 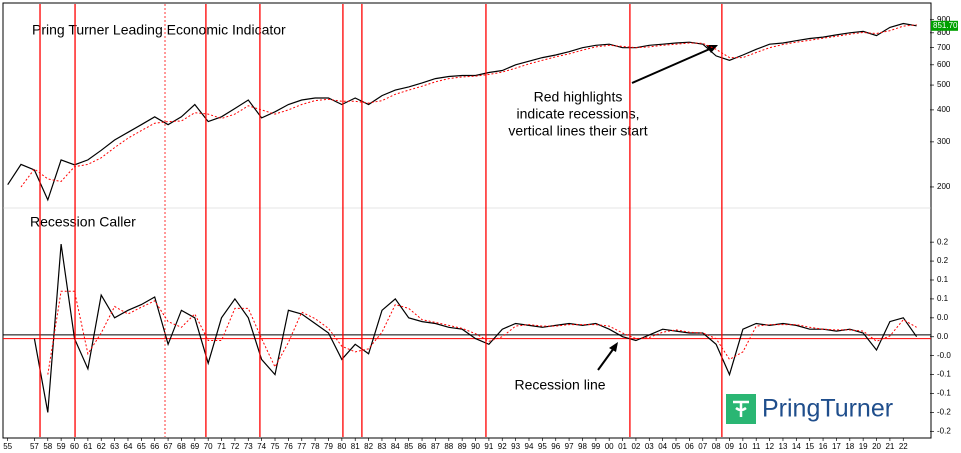 What do you see at coordinates (315, 446) in the screenshot?
I see `x-tick-label: 78` at bounding box center [315, 446].